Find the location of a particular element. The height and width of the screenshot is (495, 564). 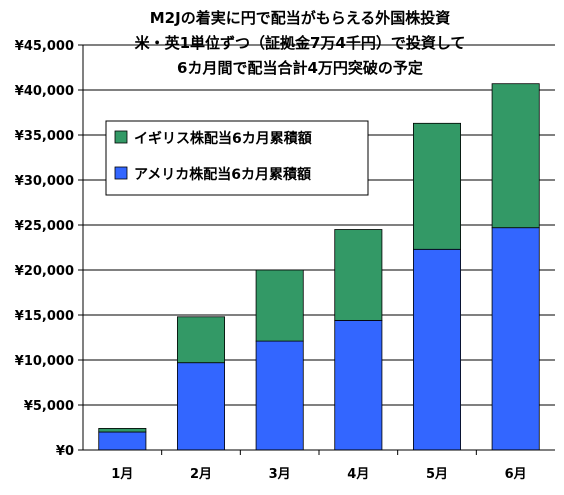

x-axis-tick-labels: 1月 2月 3月 4月 5月 6月 is located at coordinates (318, 474).